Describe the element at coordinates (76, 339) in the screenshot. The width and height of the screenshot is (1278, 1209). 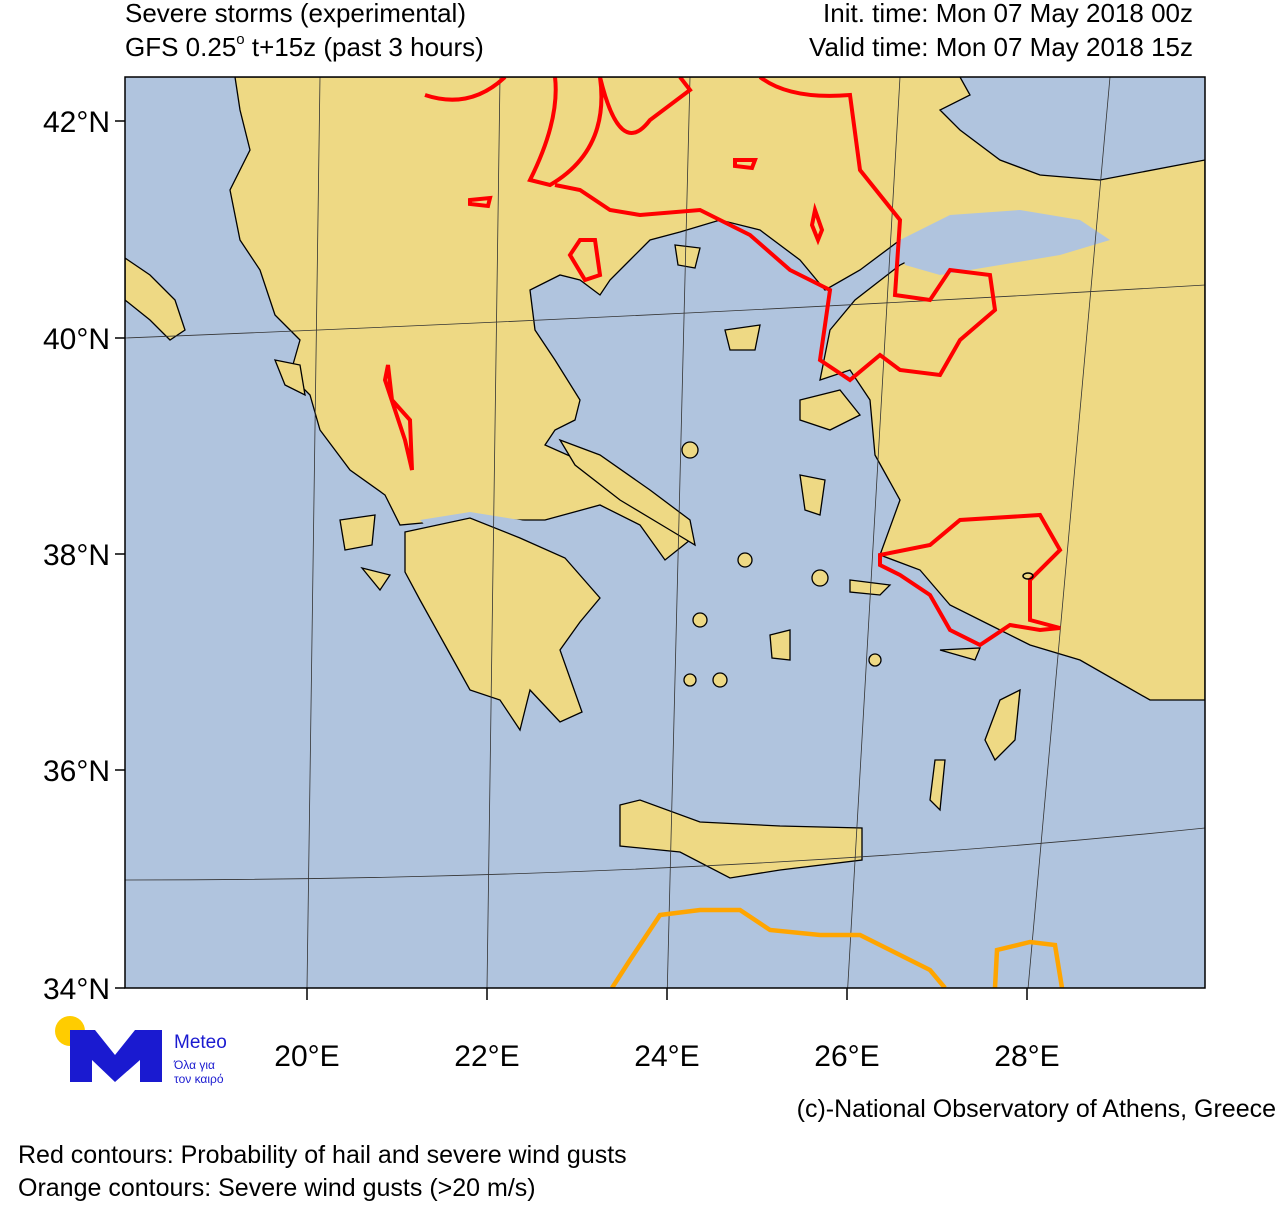
I see `lat-label: 40°N` at that location.